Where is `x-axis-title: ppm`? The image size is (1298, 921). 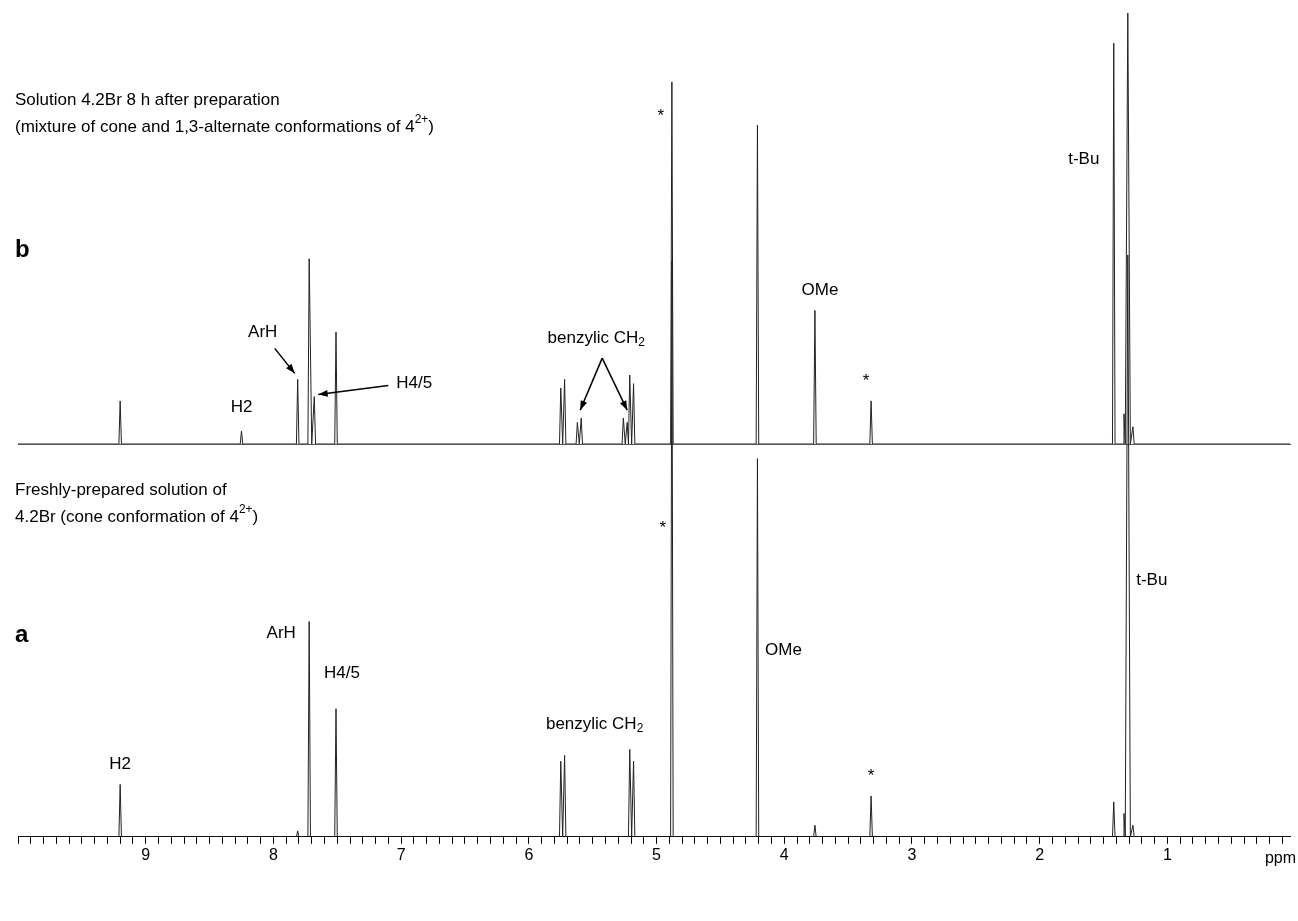 x-axis-title: ppm is located at coordinates (1280, 858).